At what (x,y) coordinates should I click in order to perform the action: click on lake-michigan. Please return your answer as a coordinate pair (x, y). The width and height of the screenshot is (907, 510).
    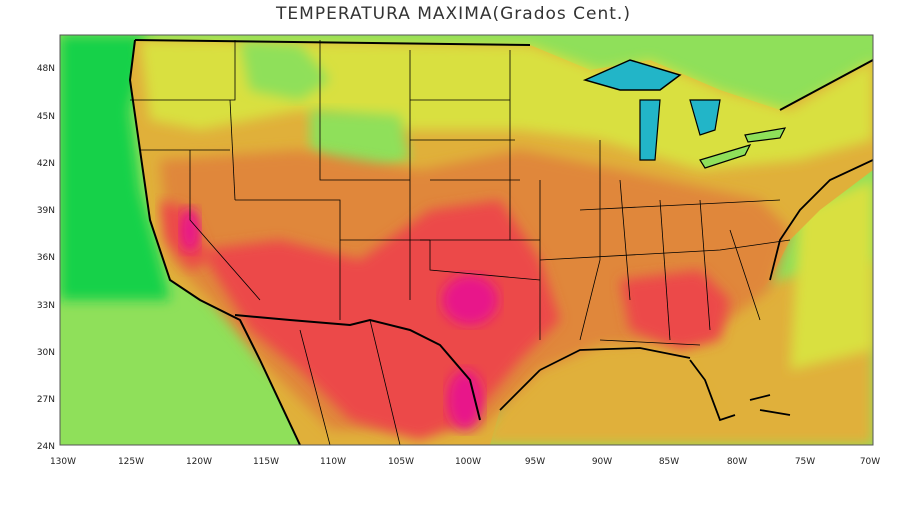
    Looking at the image, I should click on (650, 130).